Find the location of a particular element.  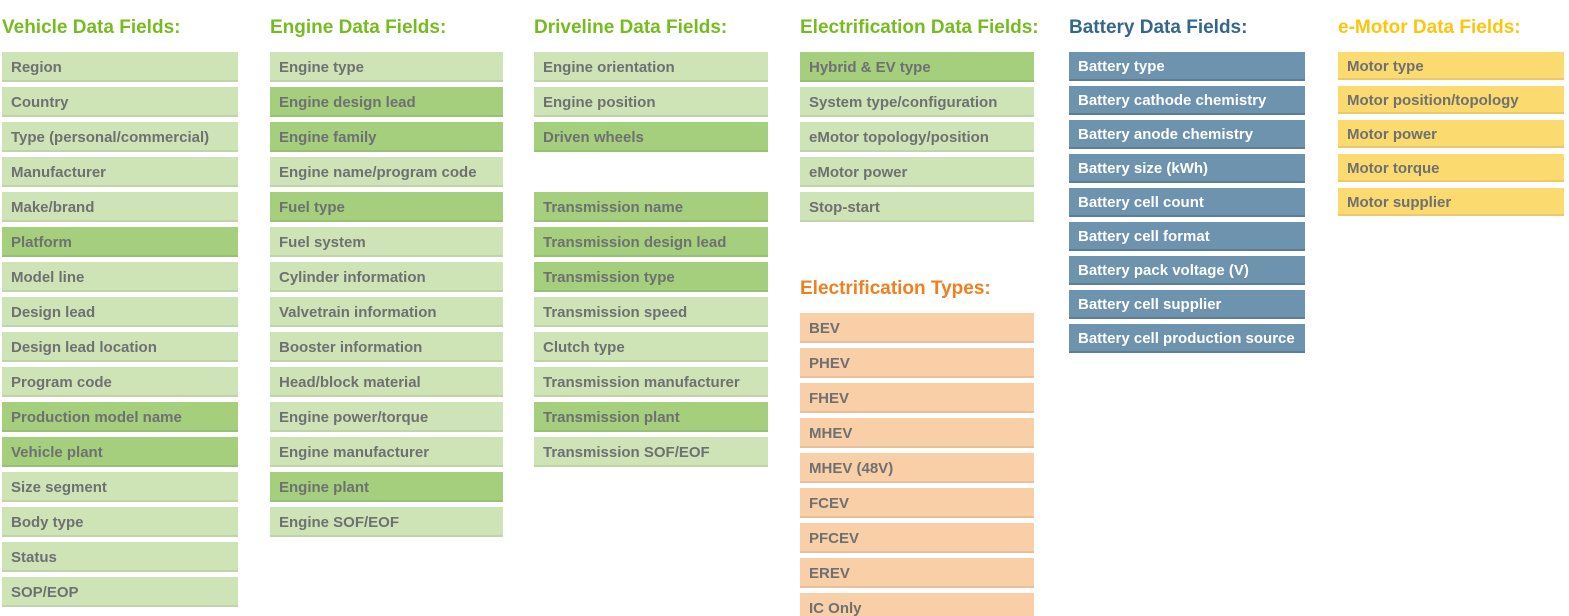

field-item: eMotor topology/position is located at coordinates (917, 137).